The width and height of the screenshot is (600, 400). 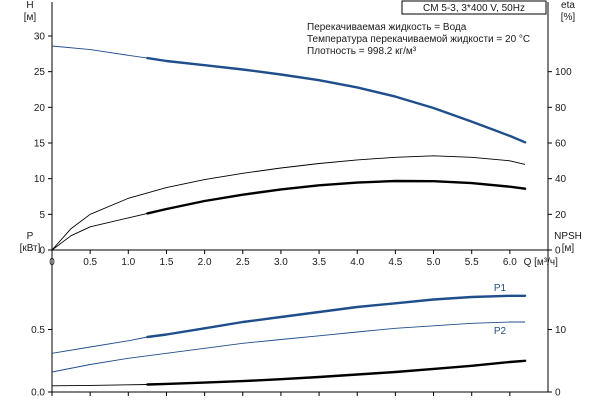 I want to click on info-line: Плотность = 998.2 кг/м³, so click(x=362, y=51).